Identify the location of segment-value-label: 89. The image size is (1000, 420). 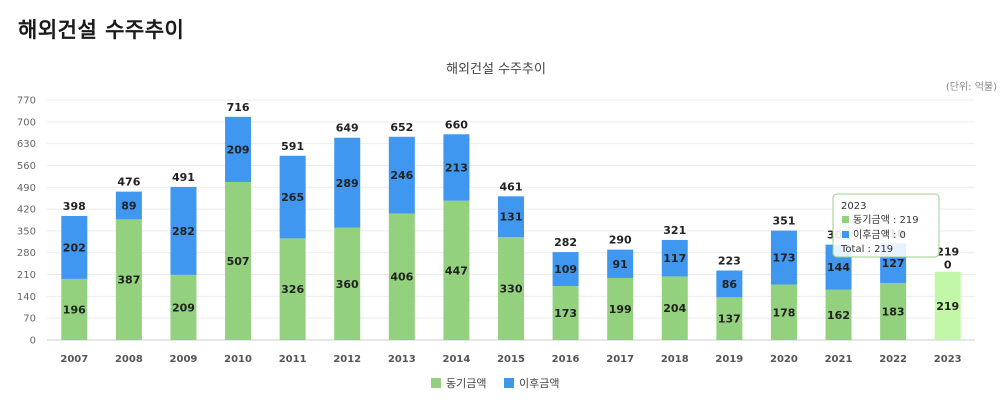
(128, 206).